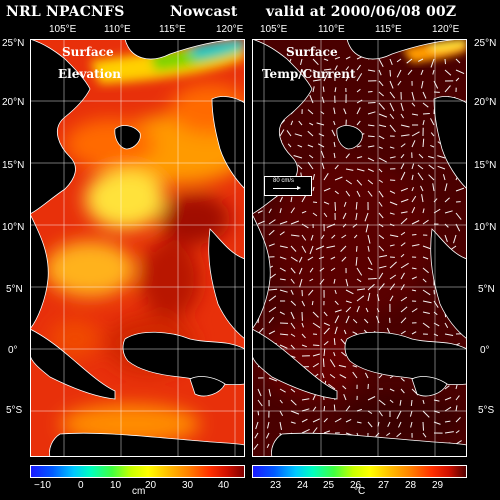 The image size is (500, 500). I want to click on vector-scale-label: 80 cm/s, so click(284, 181).